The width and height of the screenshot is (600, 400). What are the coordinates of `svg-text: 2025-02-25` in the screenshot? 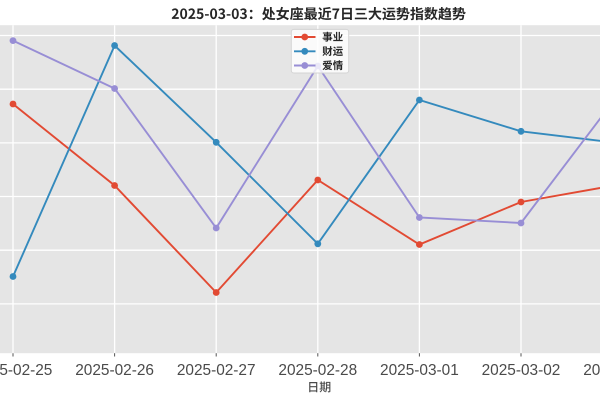 It's located at (26, 370).